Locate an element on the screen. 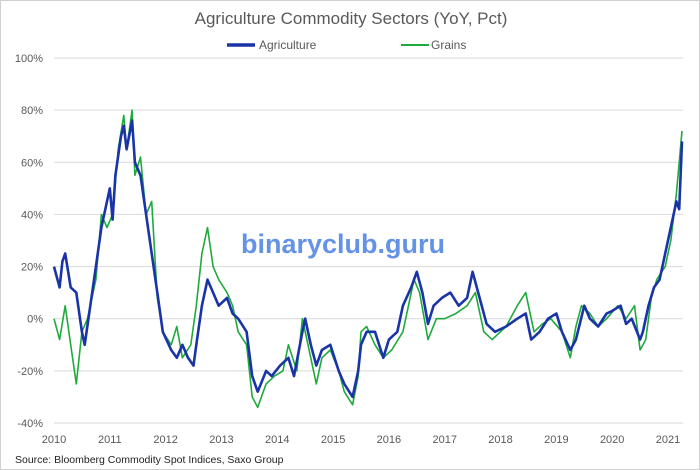  x-tick-label: 2020 is located at coordinates (612, 440).